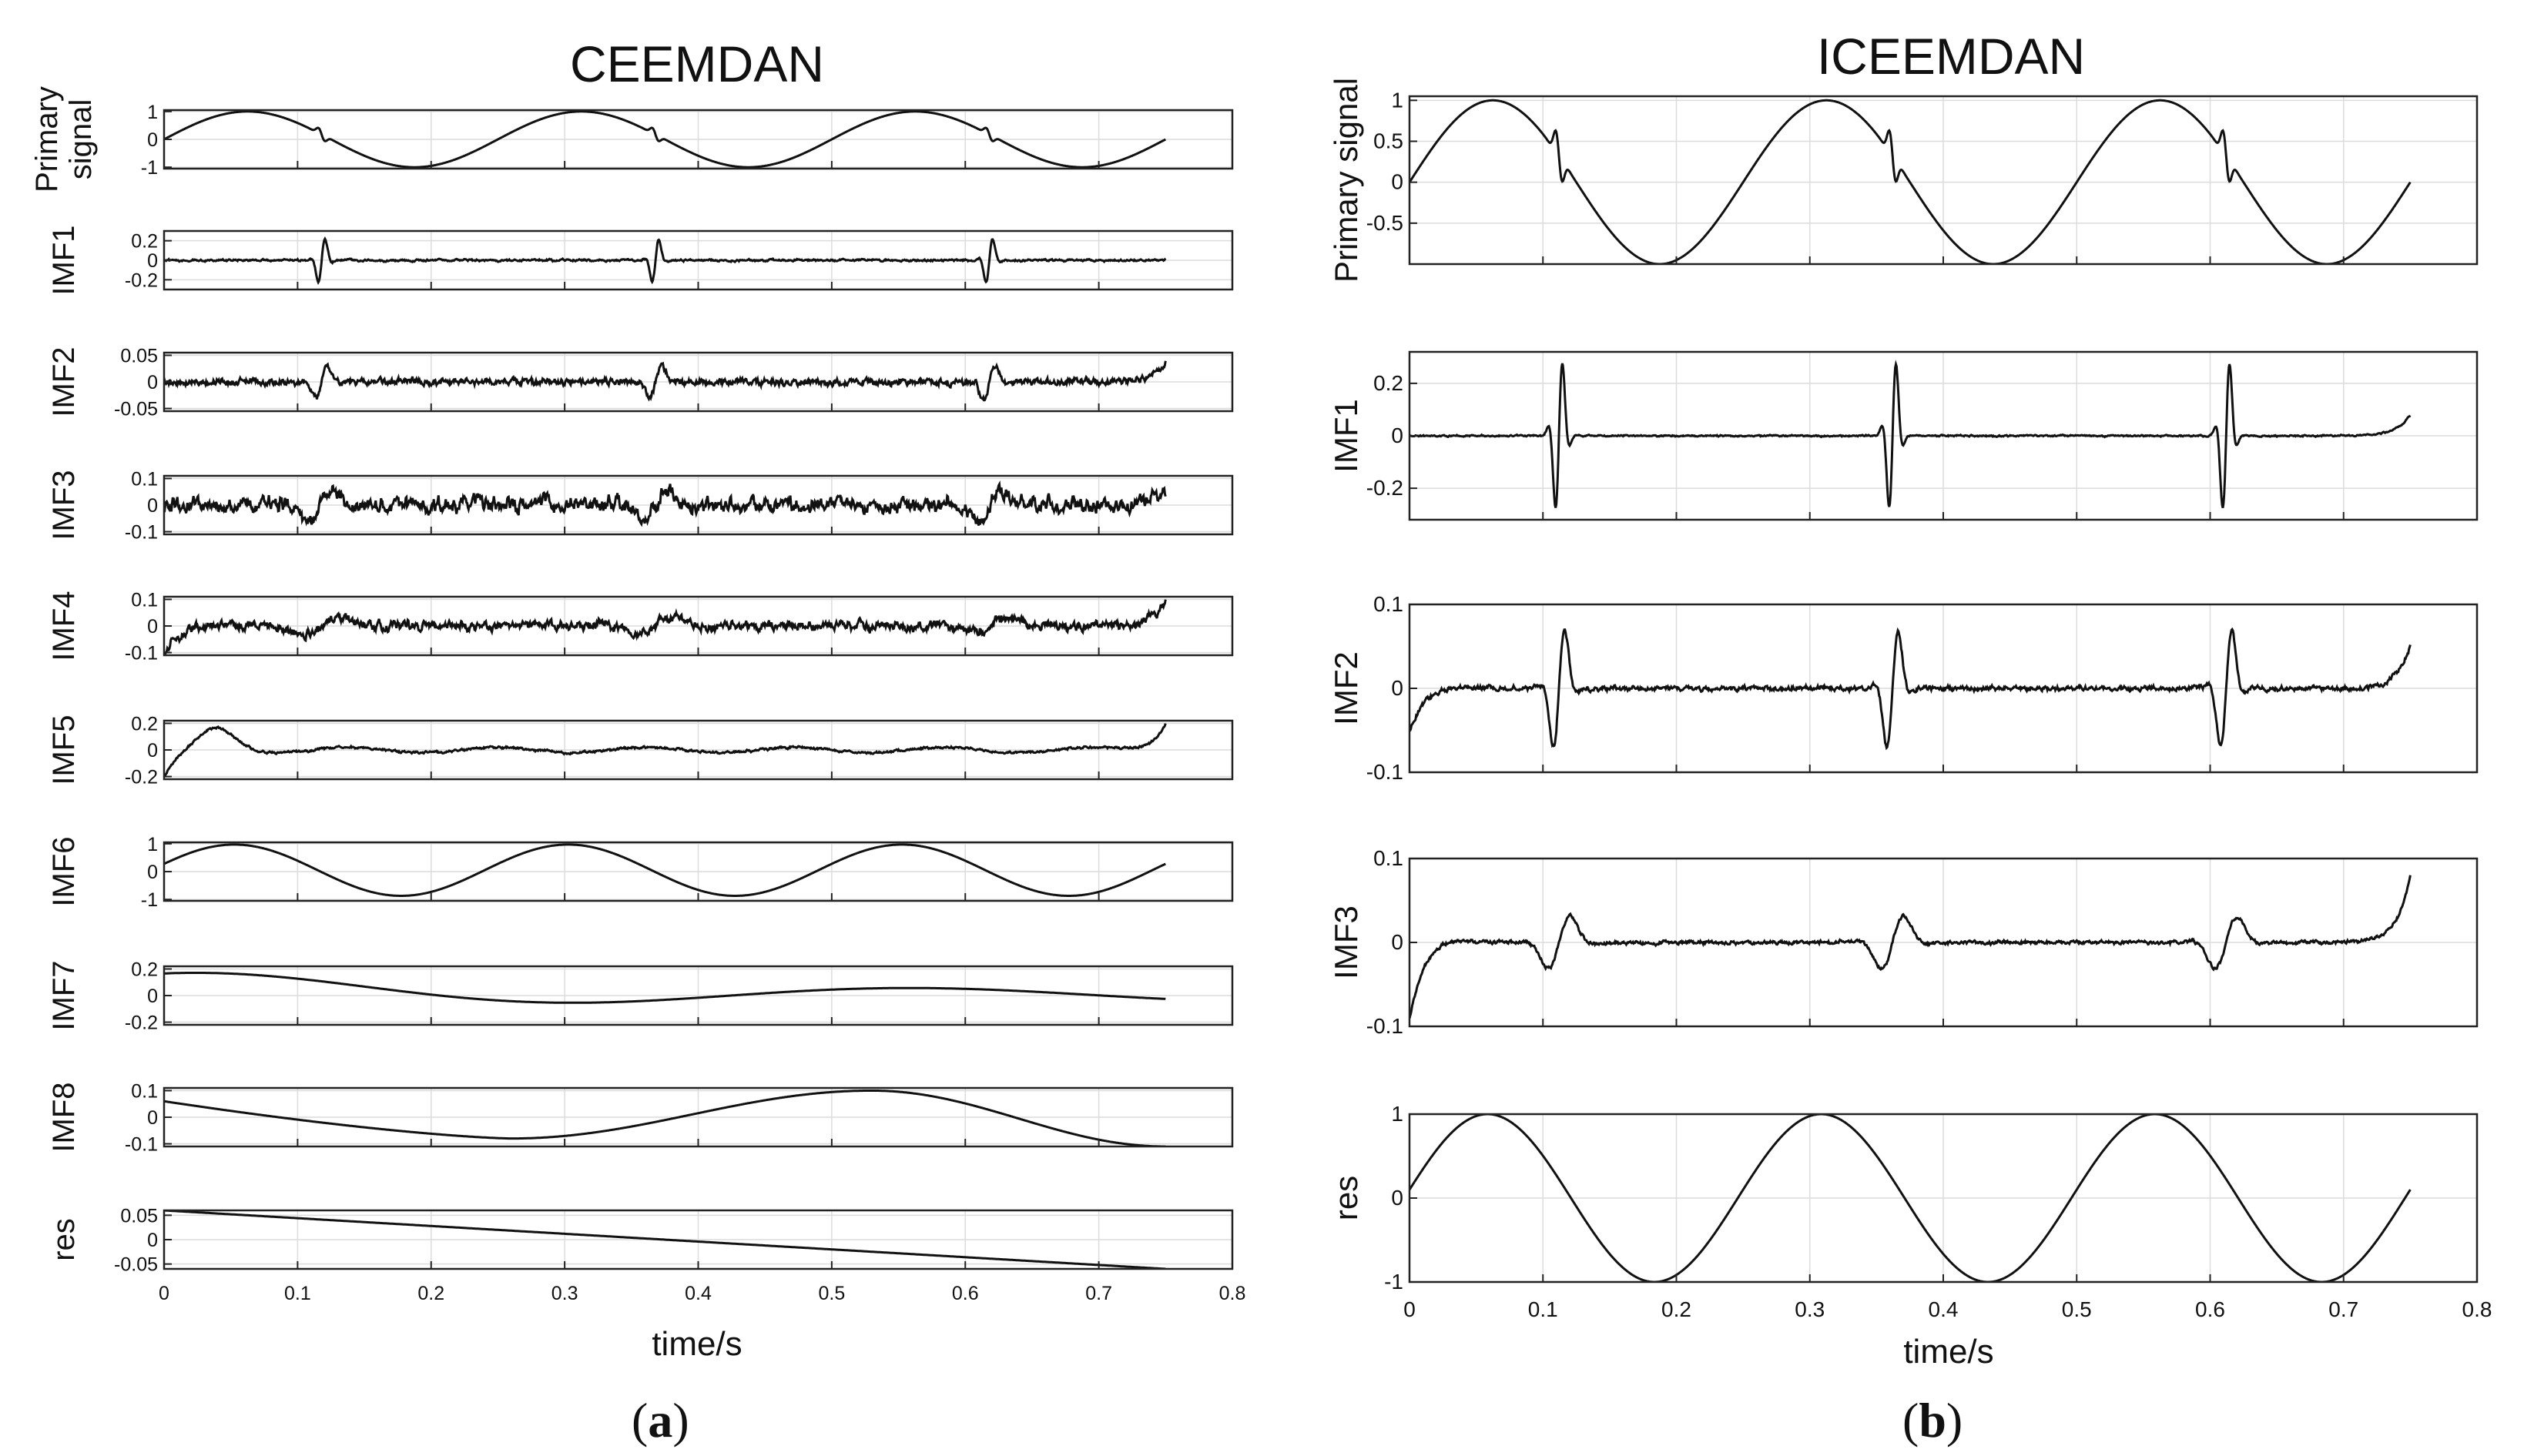 The height and width of the screenshot is (1456, 2524). Describe the element at coordinates (1904, 1198) in the screenshot. I see `subplot-4: -1 0 1 res` at that location.